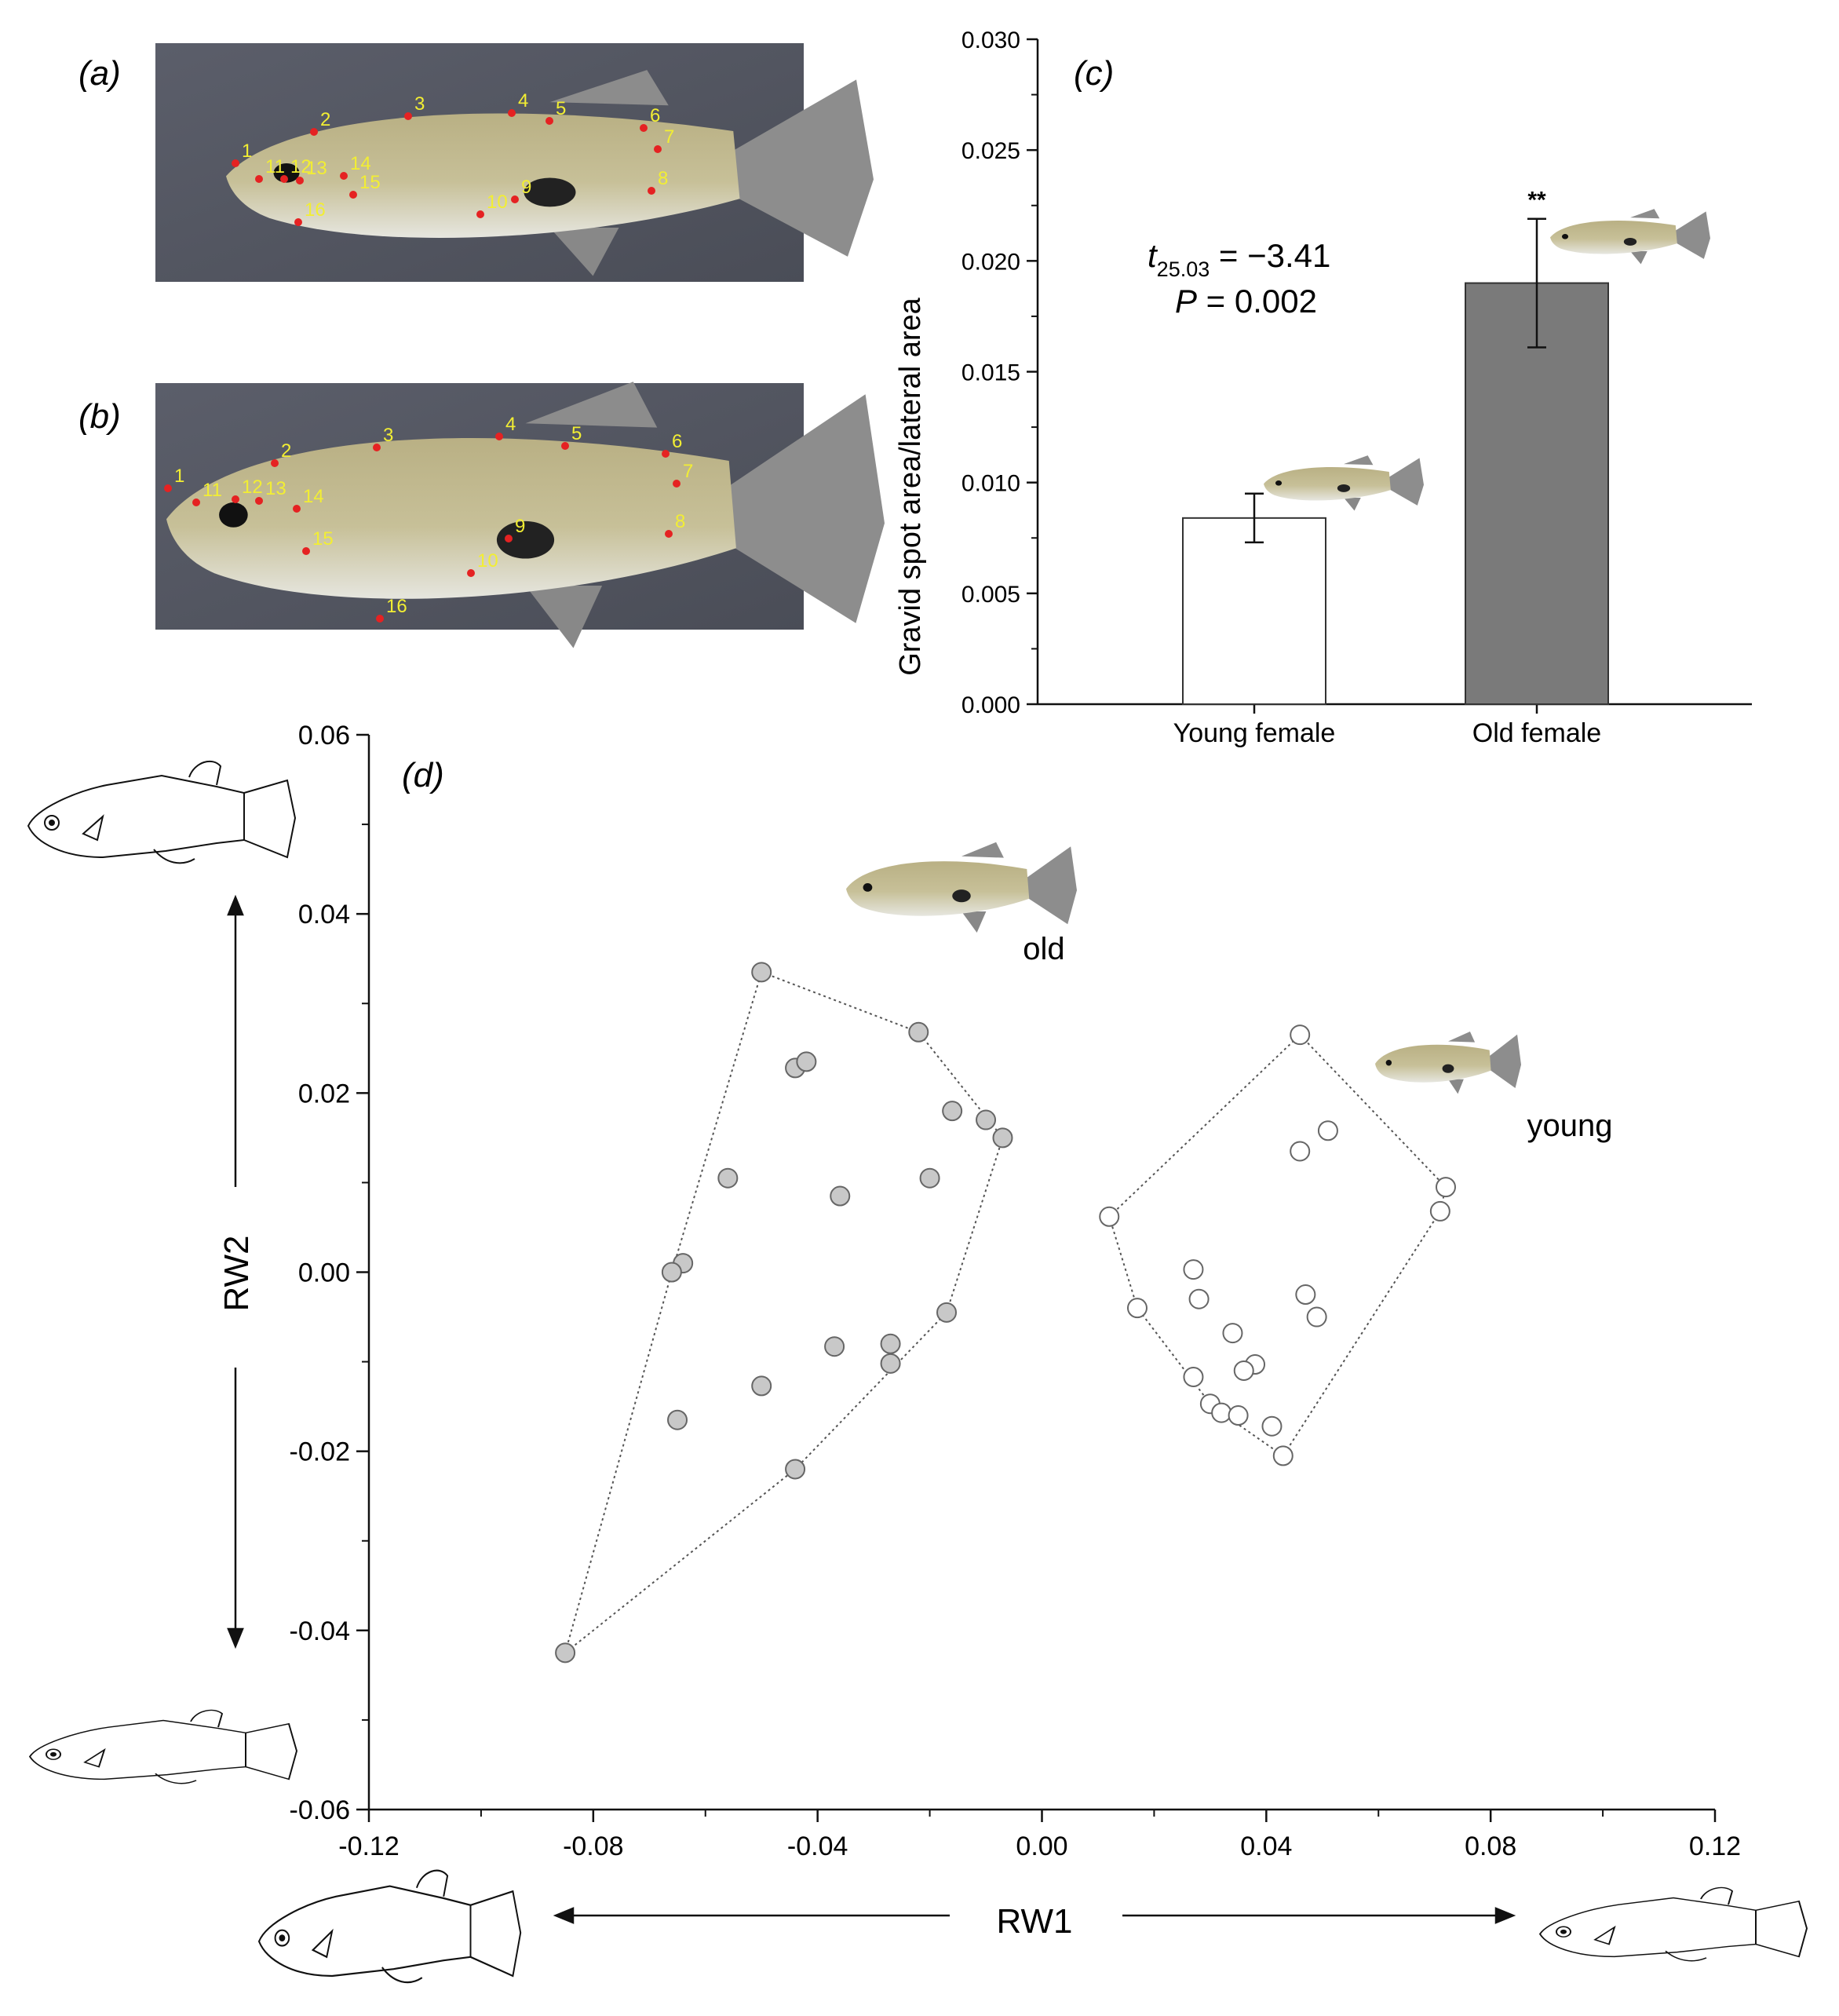 This screenshot has height=2016, width=1839. I want to click on d-y-tick-label: 0.02, so click(324, 1093).